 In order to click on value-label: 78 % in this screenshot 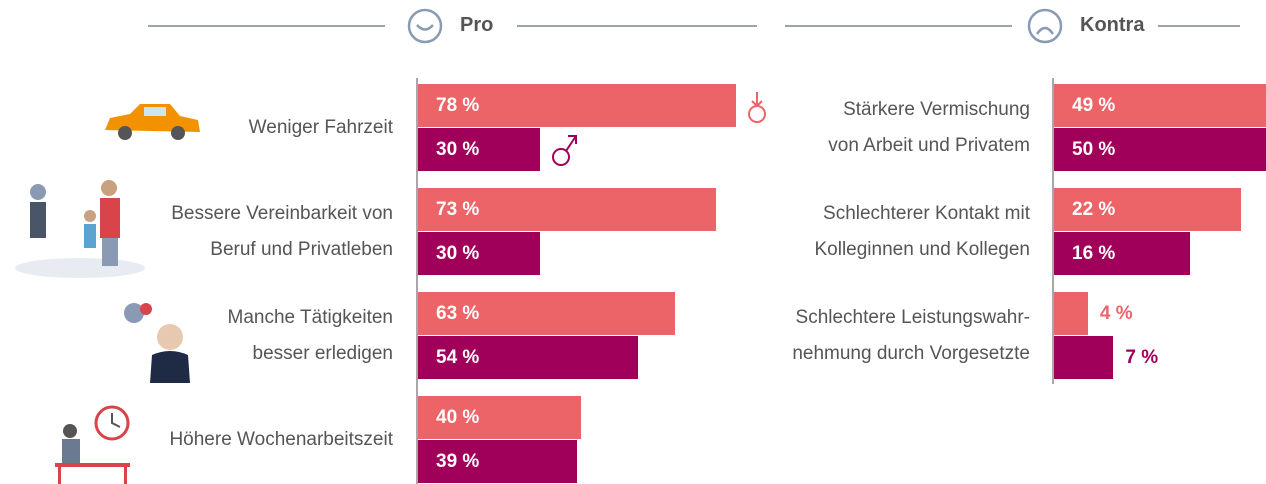, I will do `click(458, 105)`.